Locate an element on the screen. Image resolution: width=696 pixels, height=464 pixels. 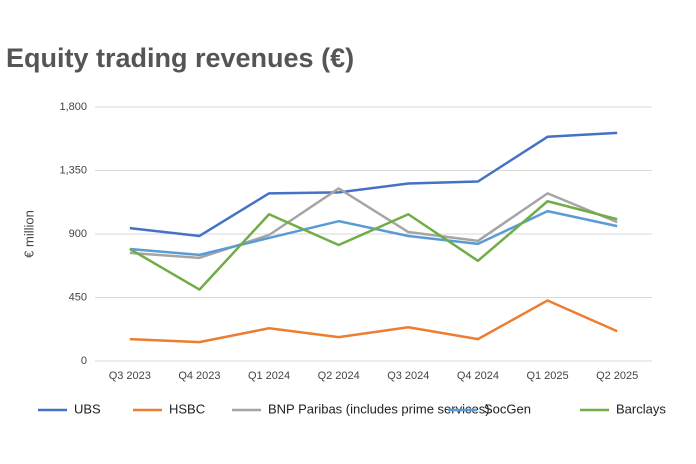
legend-label: Barclays is located at coordinates (641, 408).